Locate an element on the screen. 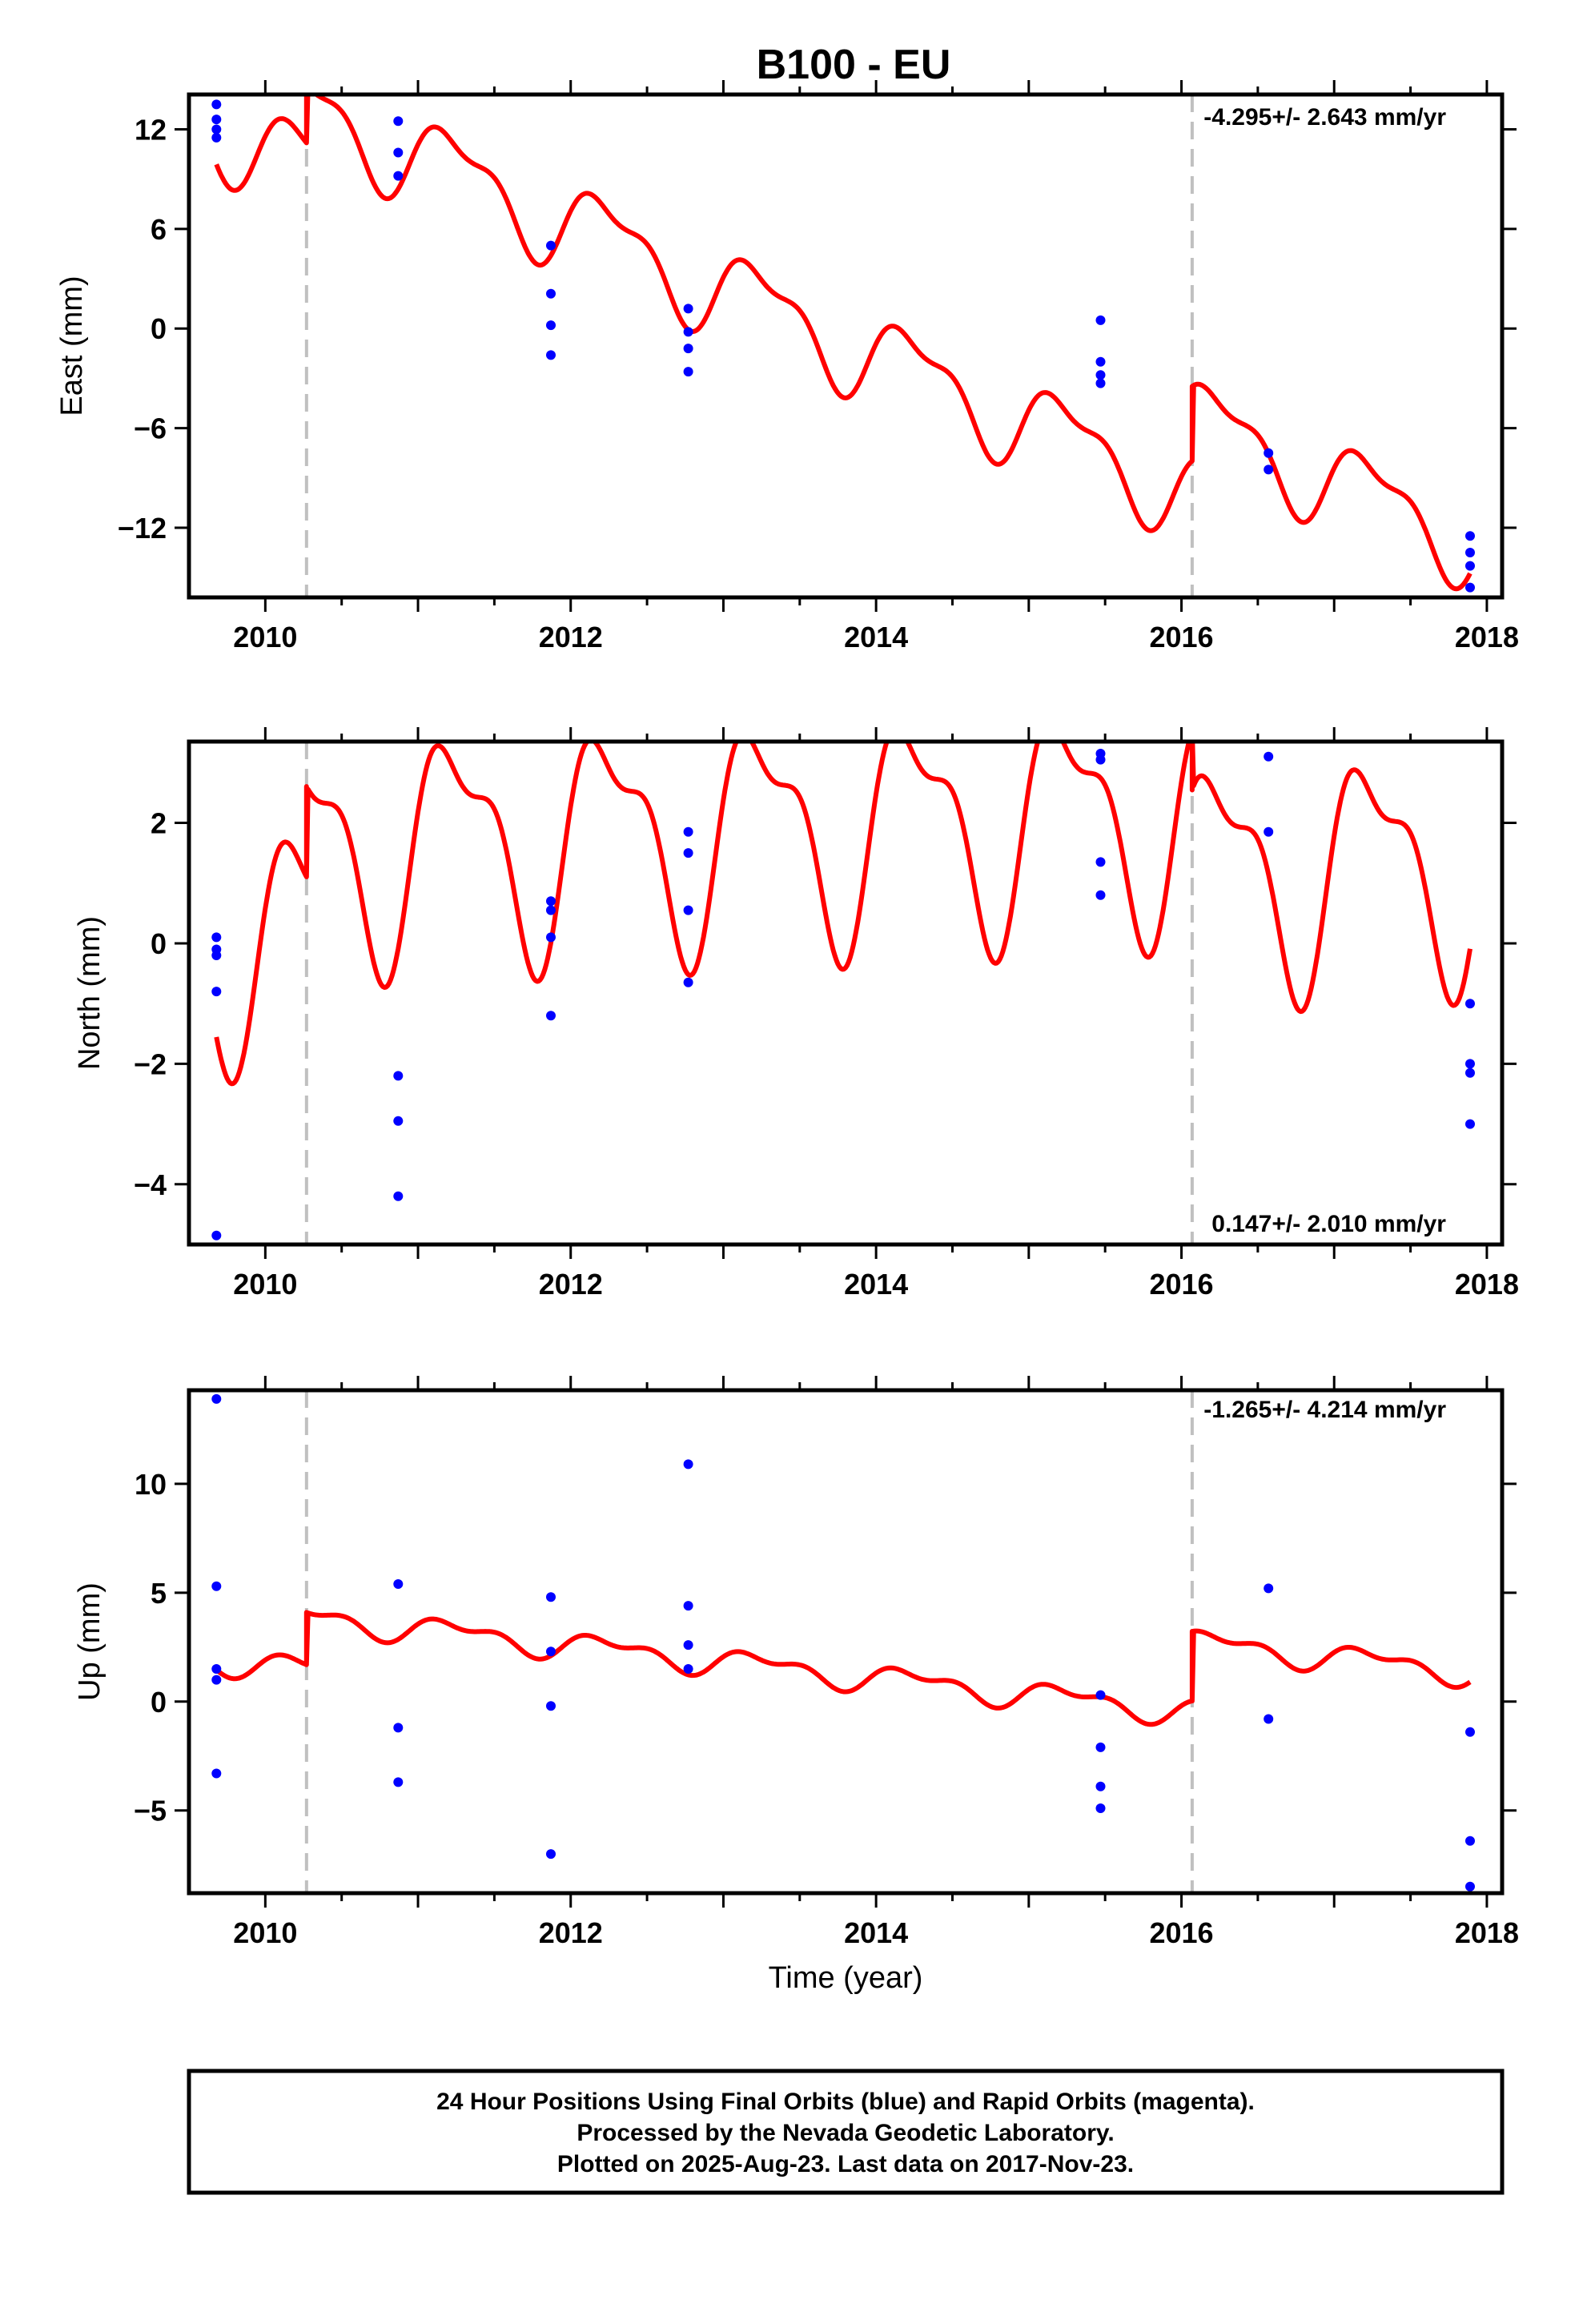  north-ytick-label-2: −2 is located at coordinates (150, 1063).